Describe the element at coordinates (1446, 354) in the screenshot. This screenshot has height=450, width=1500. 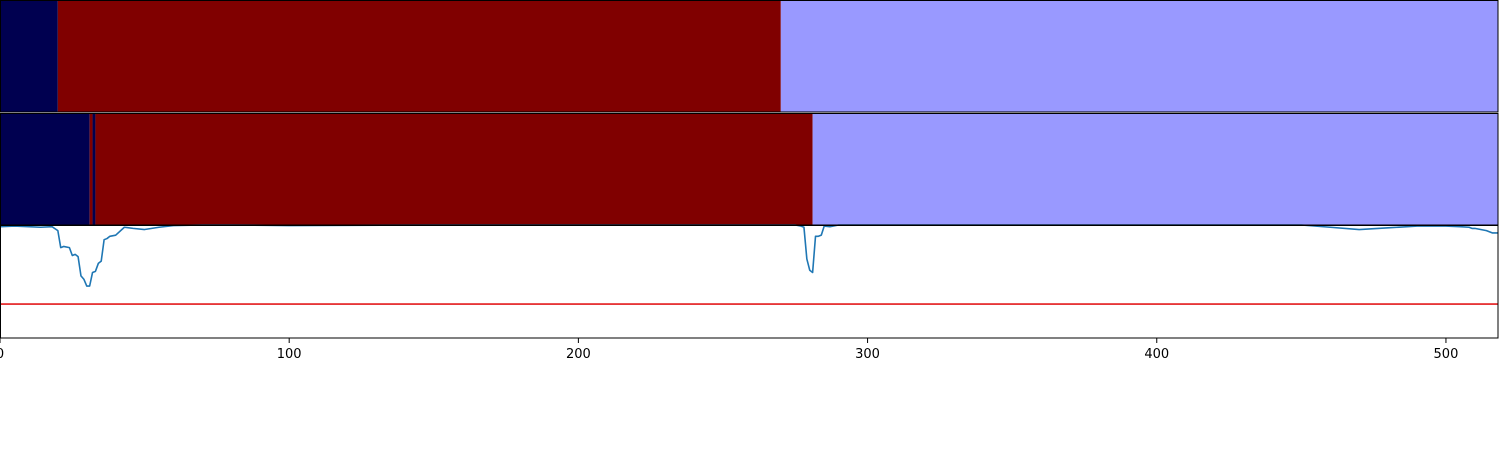
I see `x-tick-label-500: 500` at that location.